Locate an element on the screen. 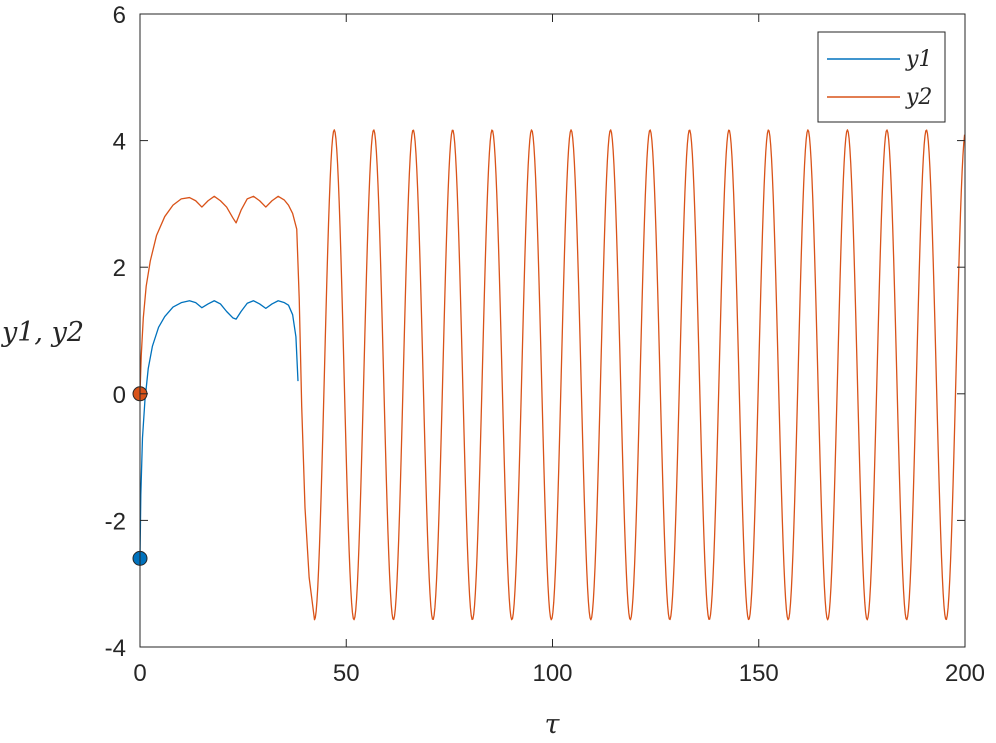  y-tick-label: 6 is located at coordinates (119, 15).